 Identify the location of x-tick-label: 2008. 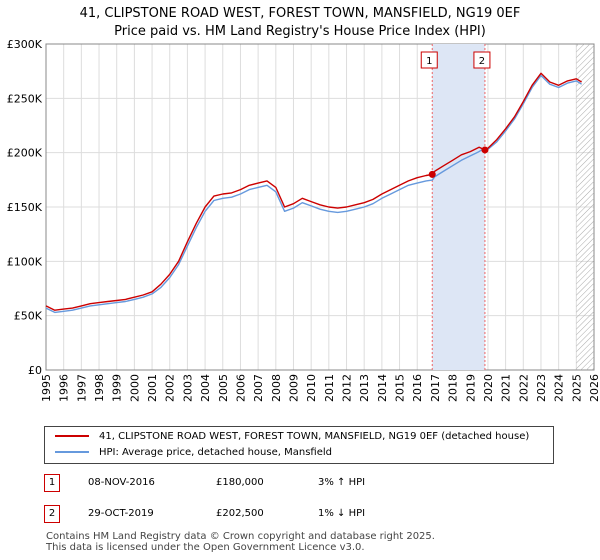
(276, 388).